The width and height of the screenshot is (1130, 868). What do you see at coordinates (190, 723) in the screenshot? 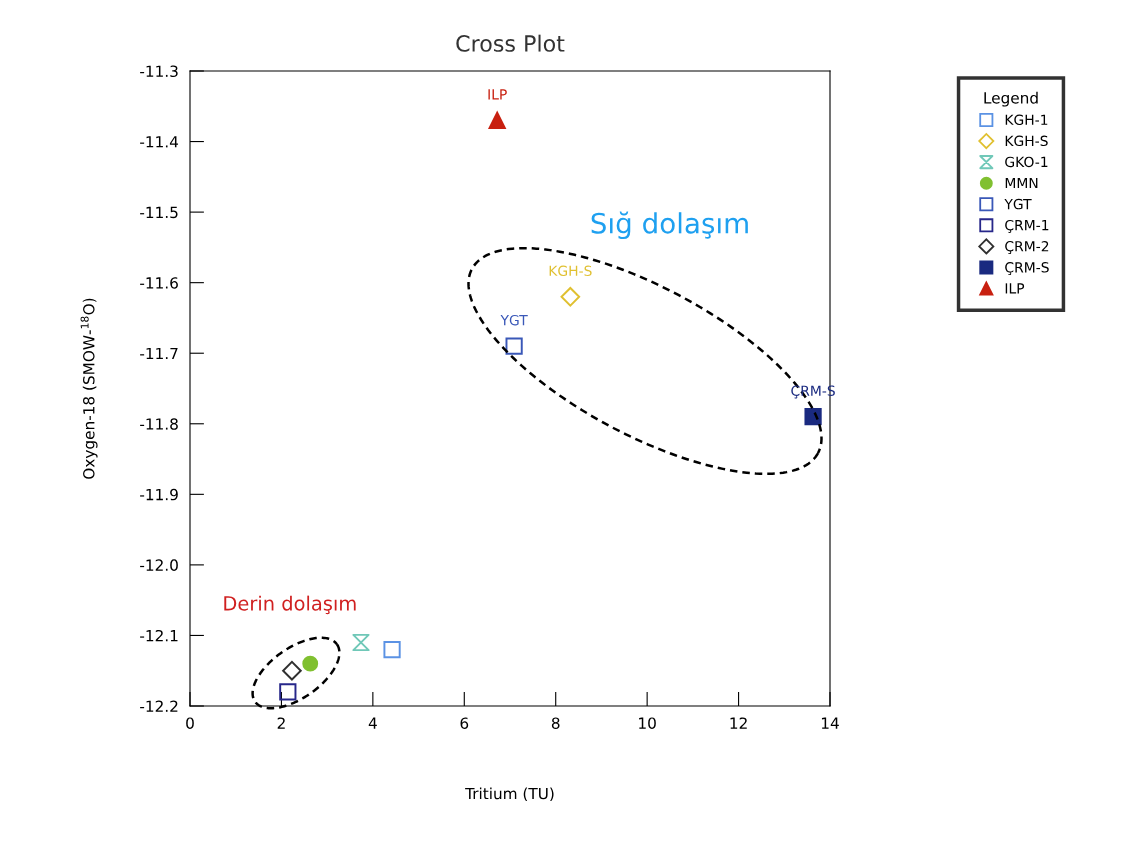
I see `x-tick-label: 0` at bounding box center [190, 723].